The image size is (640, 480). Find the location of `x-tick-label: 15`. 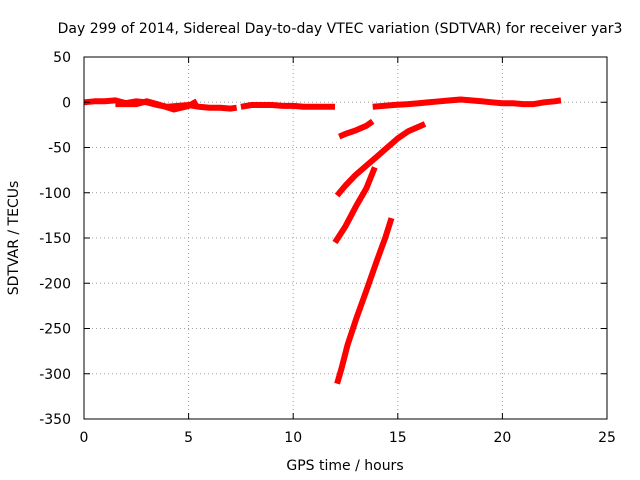

x-tick-label: 15 is located at coordinates (398, 438).